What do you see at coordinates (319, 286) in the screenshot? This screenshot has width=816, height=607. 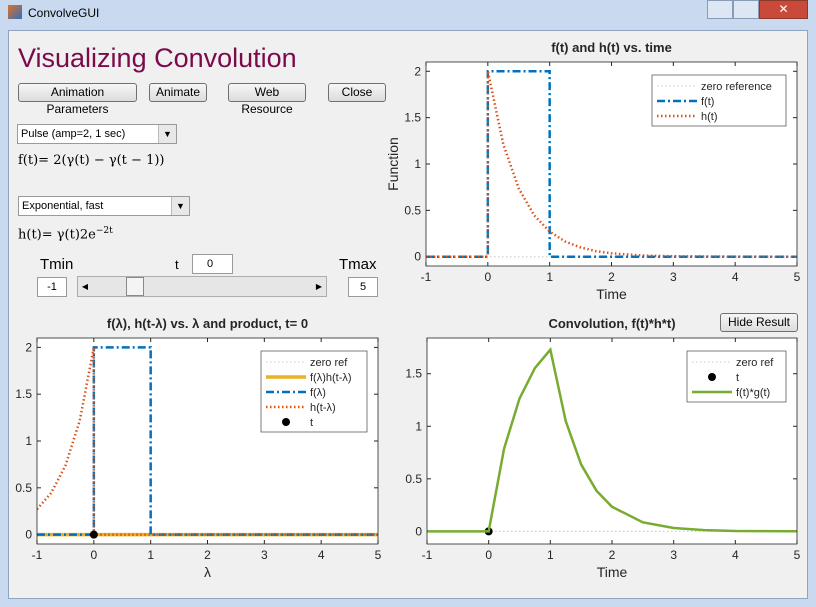 I see `slider-right-arrow: ▶` at bounding box center [319, 286].